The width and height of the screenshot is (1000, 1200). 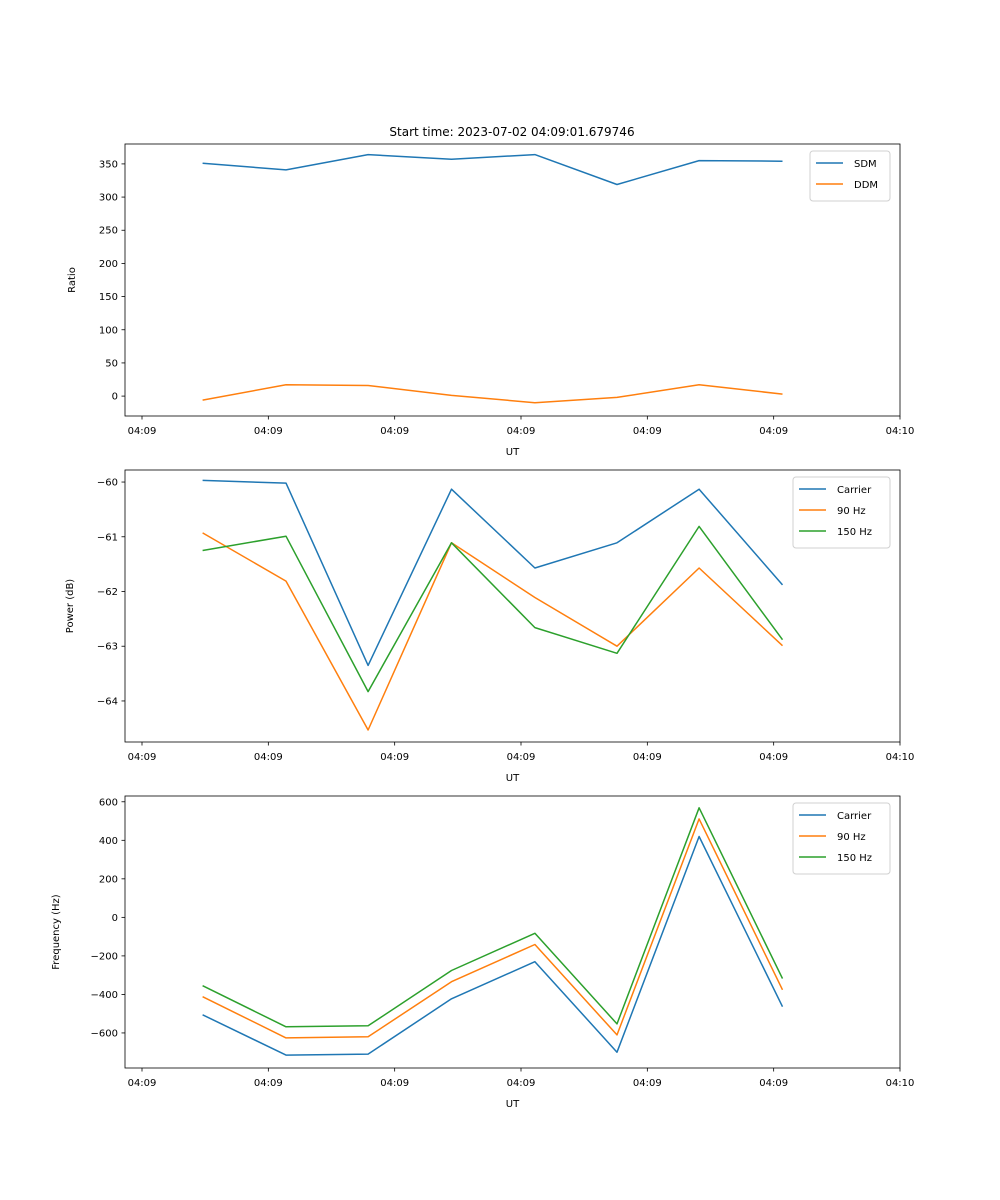 I want to click on y-tick-label: 400, so click(x=108, y=841).